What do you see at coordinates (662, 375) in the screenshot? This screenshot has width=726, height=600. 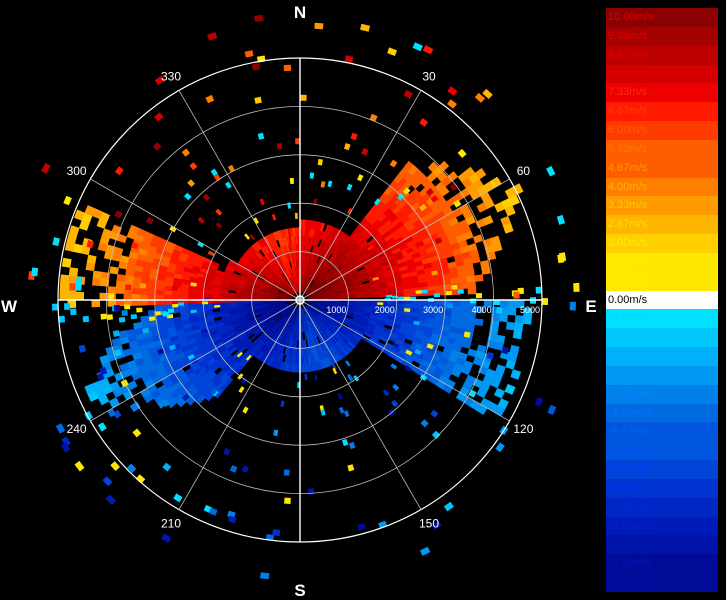 I see `scale-color-swatch` at bounding box center [662, 375].